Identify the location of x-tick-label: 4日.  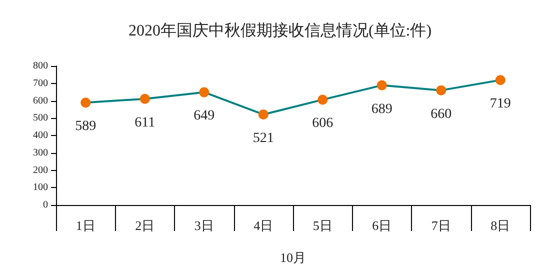
(264, 225).